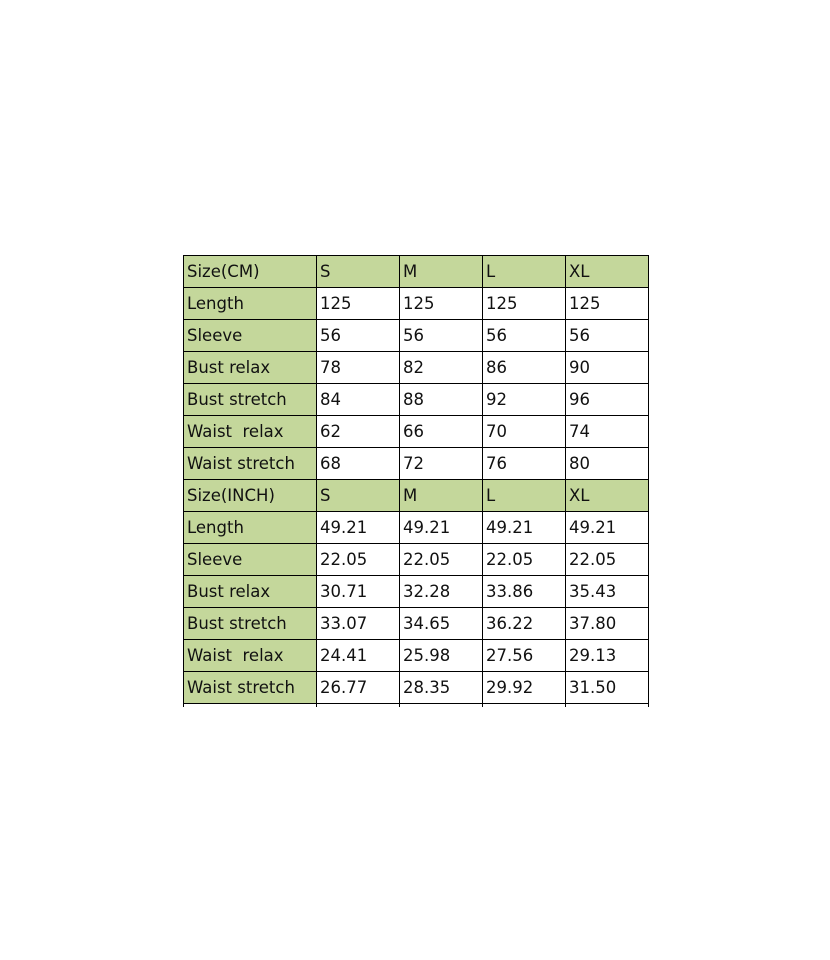 The width and height of the screenshot is (830, 960). What do you see at coordinates (524, 431) in the screenshot?
I see `value-cell: 70` at bounding box center [524, 431].